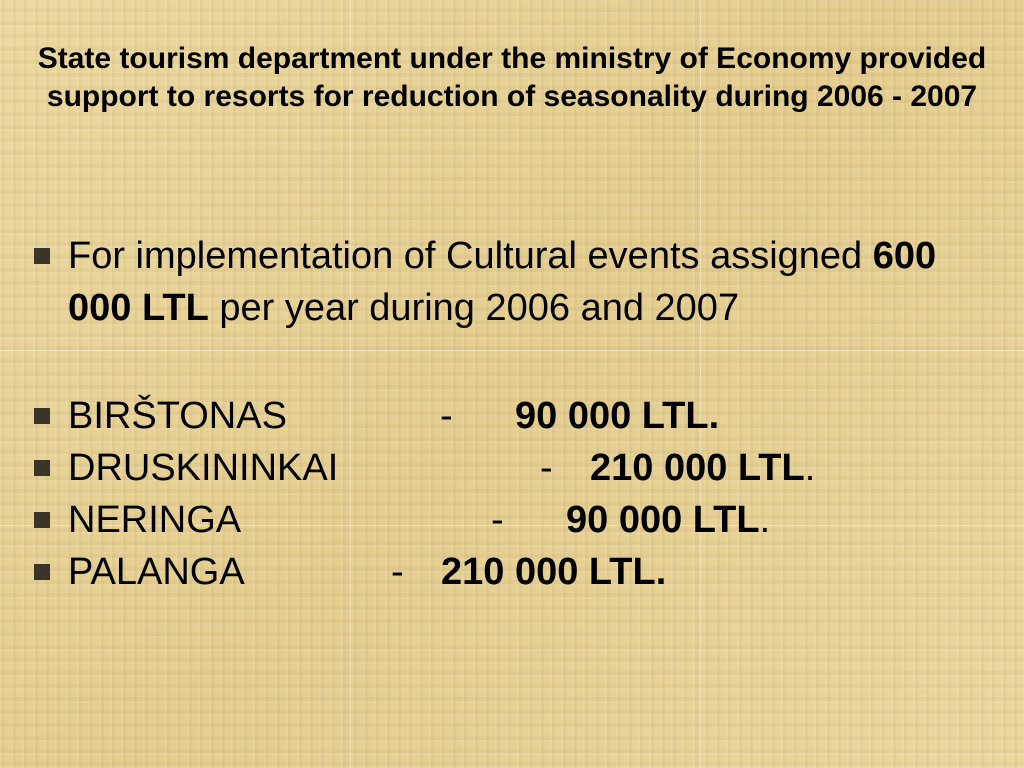 This screenshot has height=768, width=1024. Describe the element at coordinates (663, 520) in the screenshot. I see `resort-amount: 90 000 LTL` at that location.